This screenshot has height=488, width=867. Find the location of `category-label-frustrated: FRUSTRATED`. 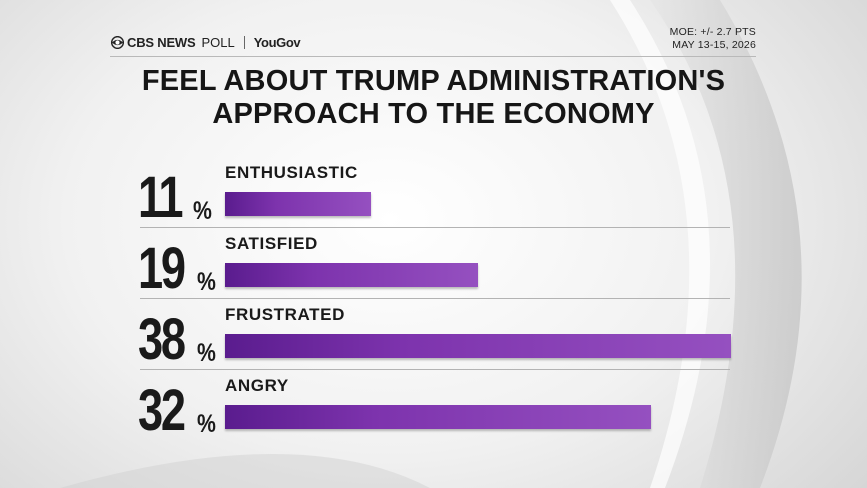

category-label-frustrated: FRUSTRATED is located at coordinates (285, 314).